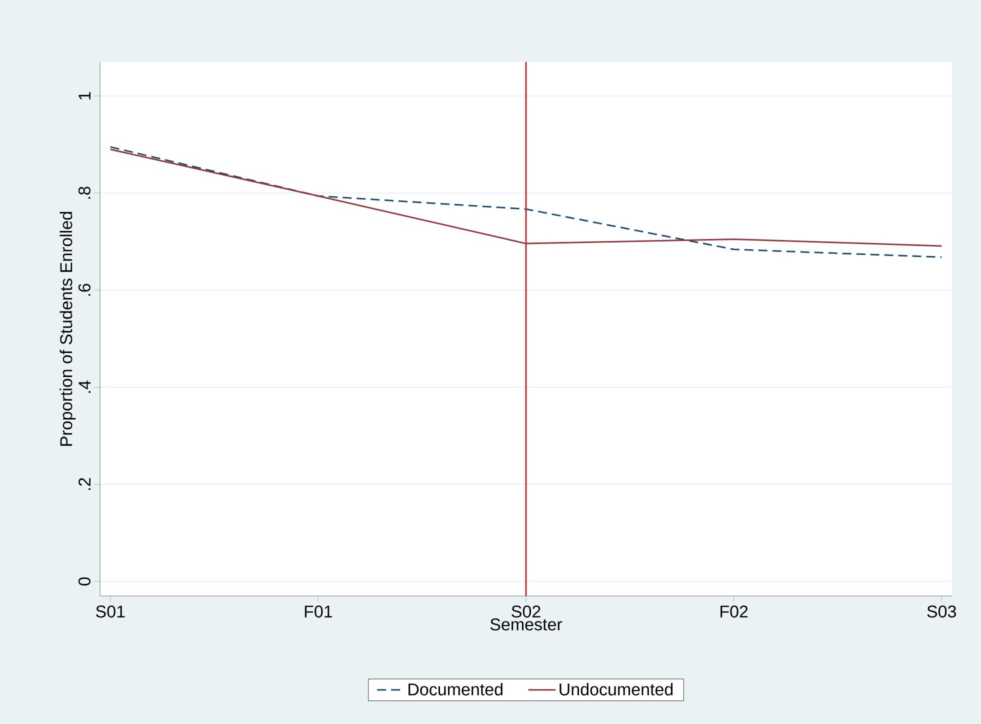 This screenshot has width=981, height=724. Describe the element at coordinates (941, 612) in the screenshot. I see `x-tick-label: S03` at that location.